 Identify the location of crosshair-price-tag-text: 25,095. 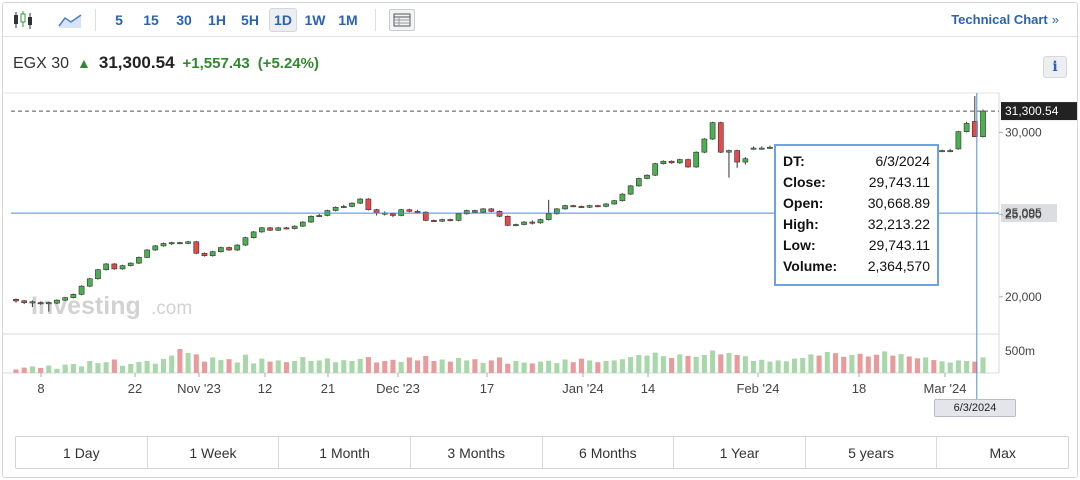
(1023, 213).